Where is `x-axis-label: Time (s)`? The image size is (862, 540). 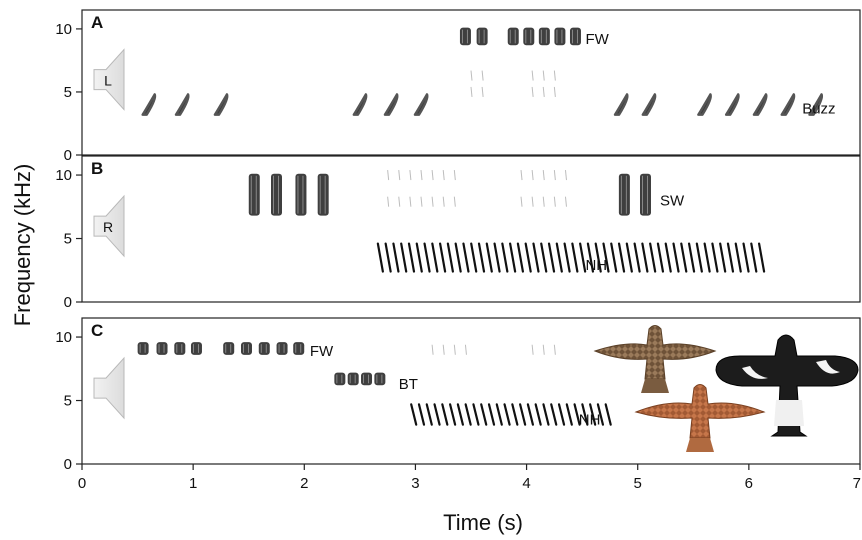
x-axis-label: Time (s) is located at coordinates (483, 522).